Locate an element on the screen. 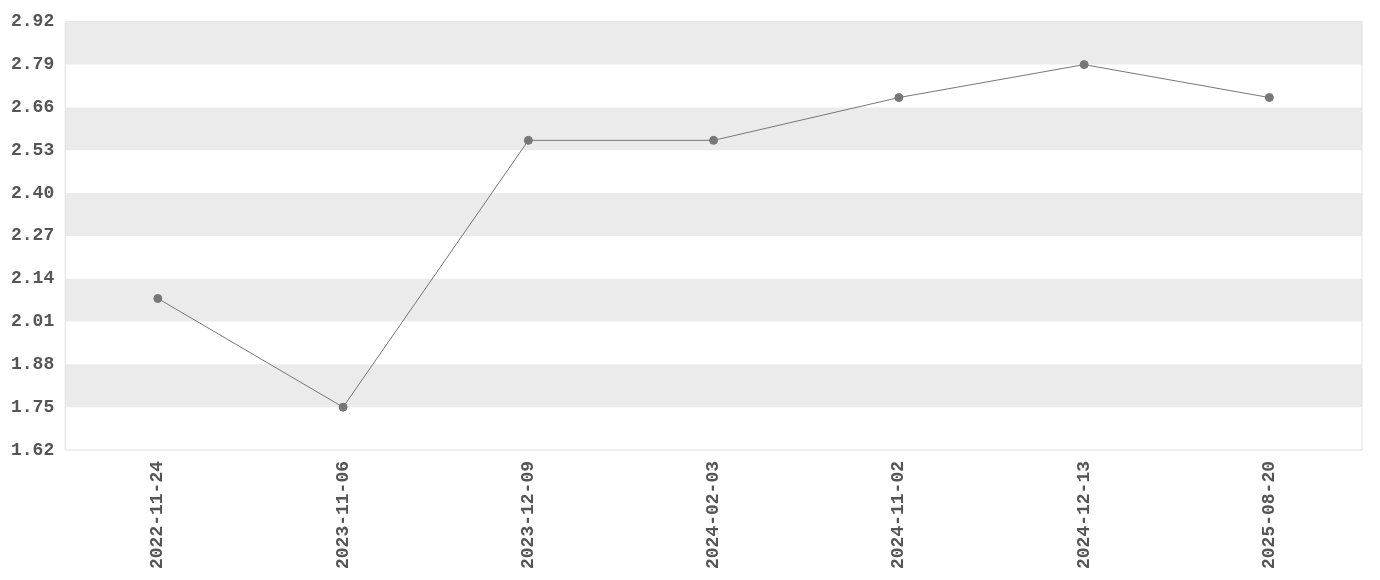  y-tick-label: 2.40 is located at coordinates (32, 192).